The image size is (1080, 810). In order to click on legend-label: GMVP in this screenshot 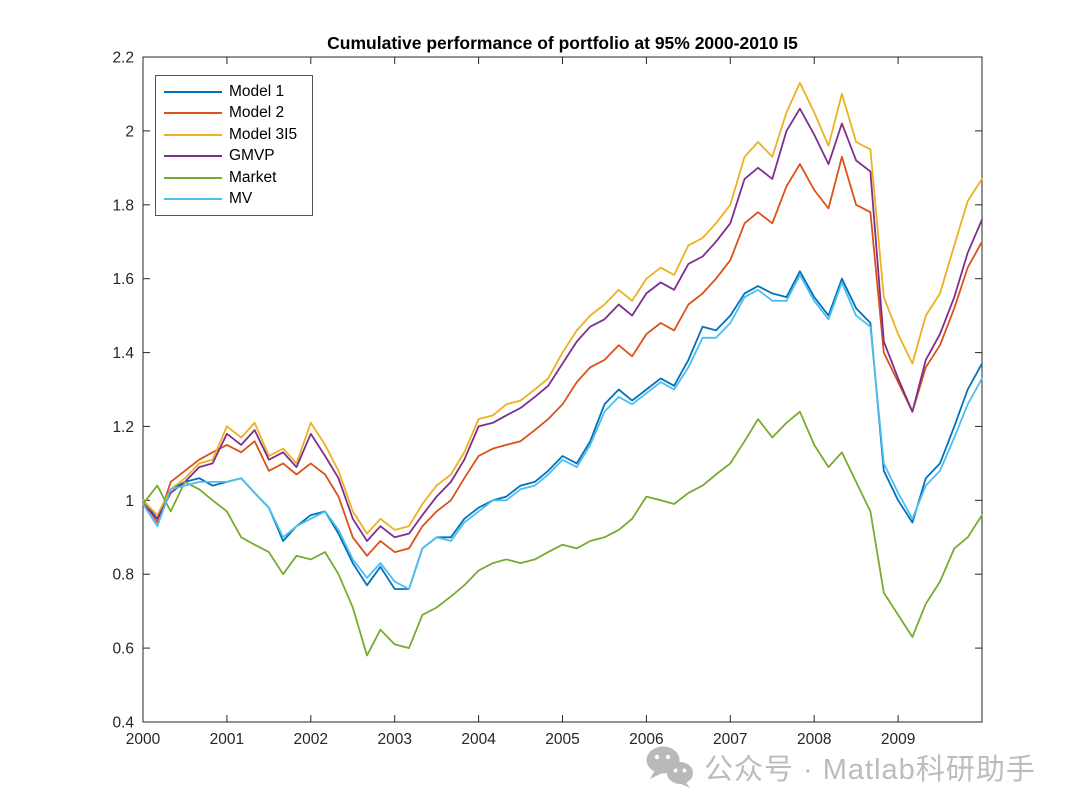, I will do `click(252, 156)`.